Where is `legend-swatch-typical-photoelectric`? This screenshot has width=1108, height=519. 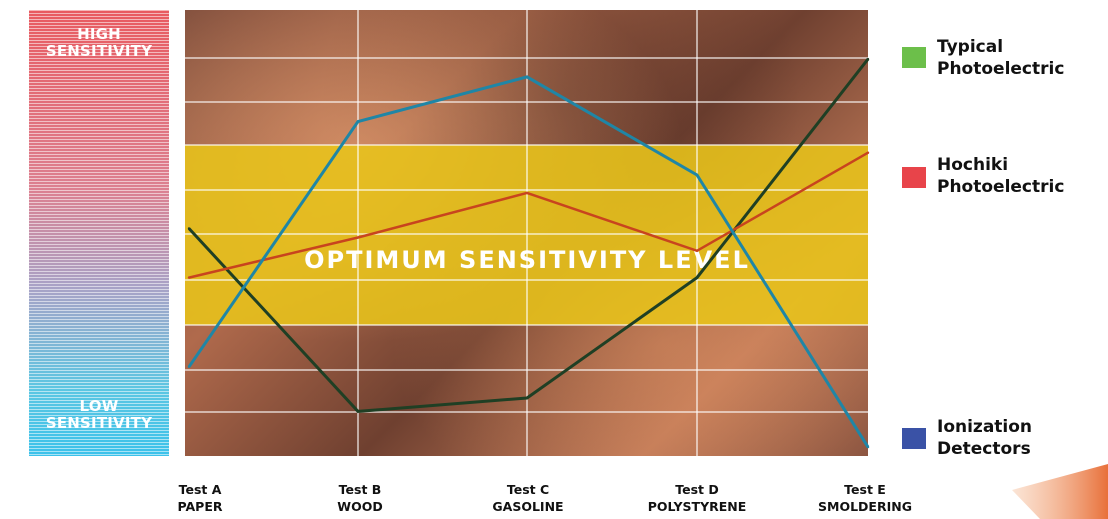
legend-swatch-typical-photoelectric is located at coordinates (914, 57).